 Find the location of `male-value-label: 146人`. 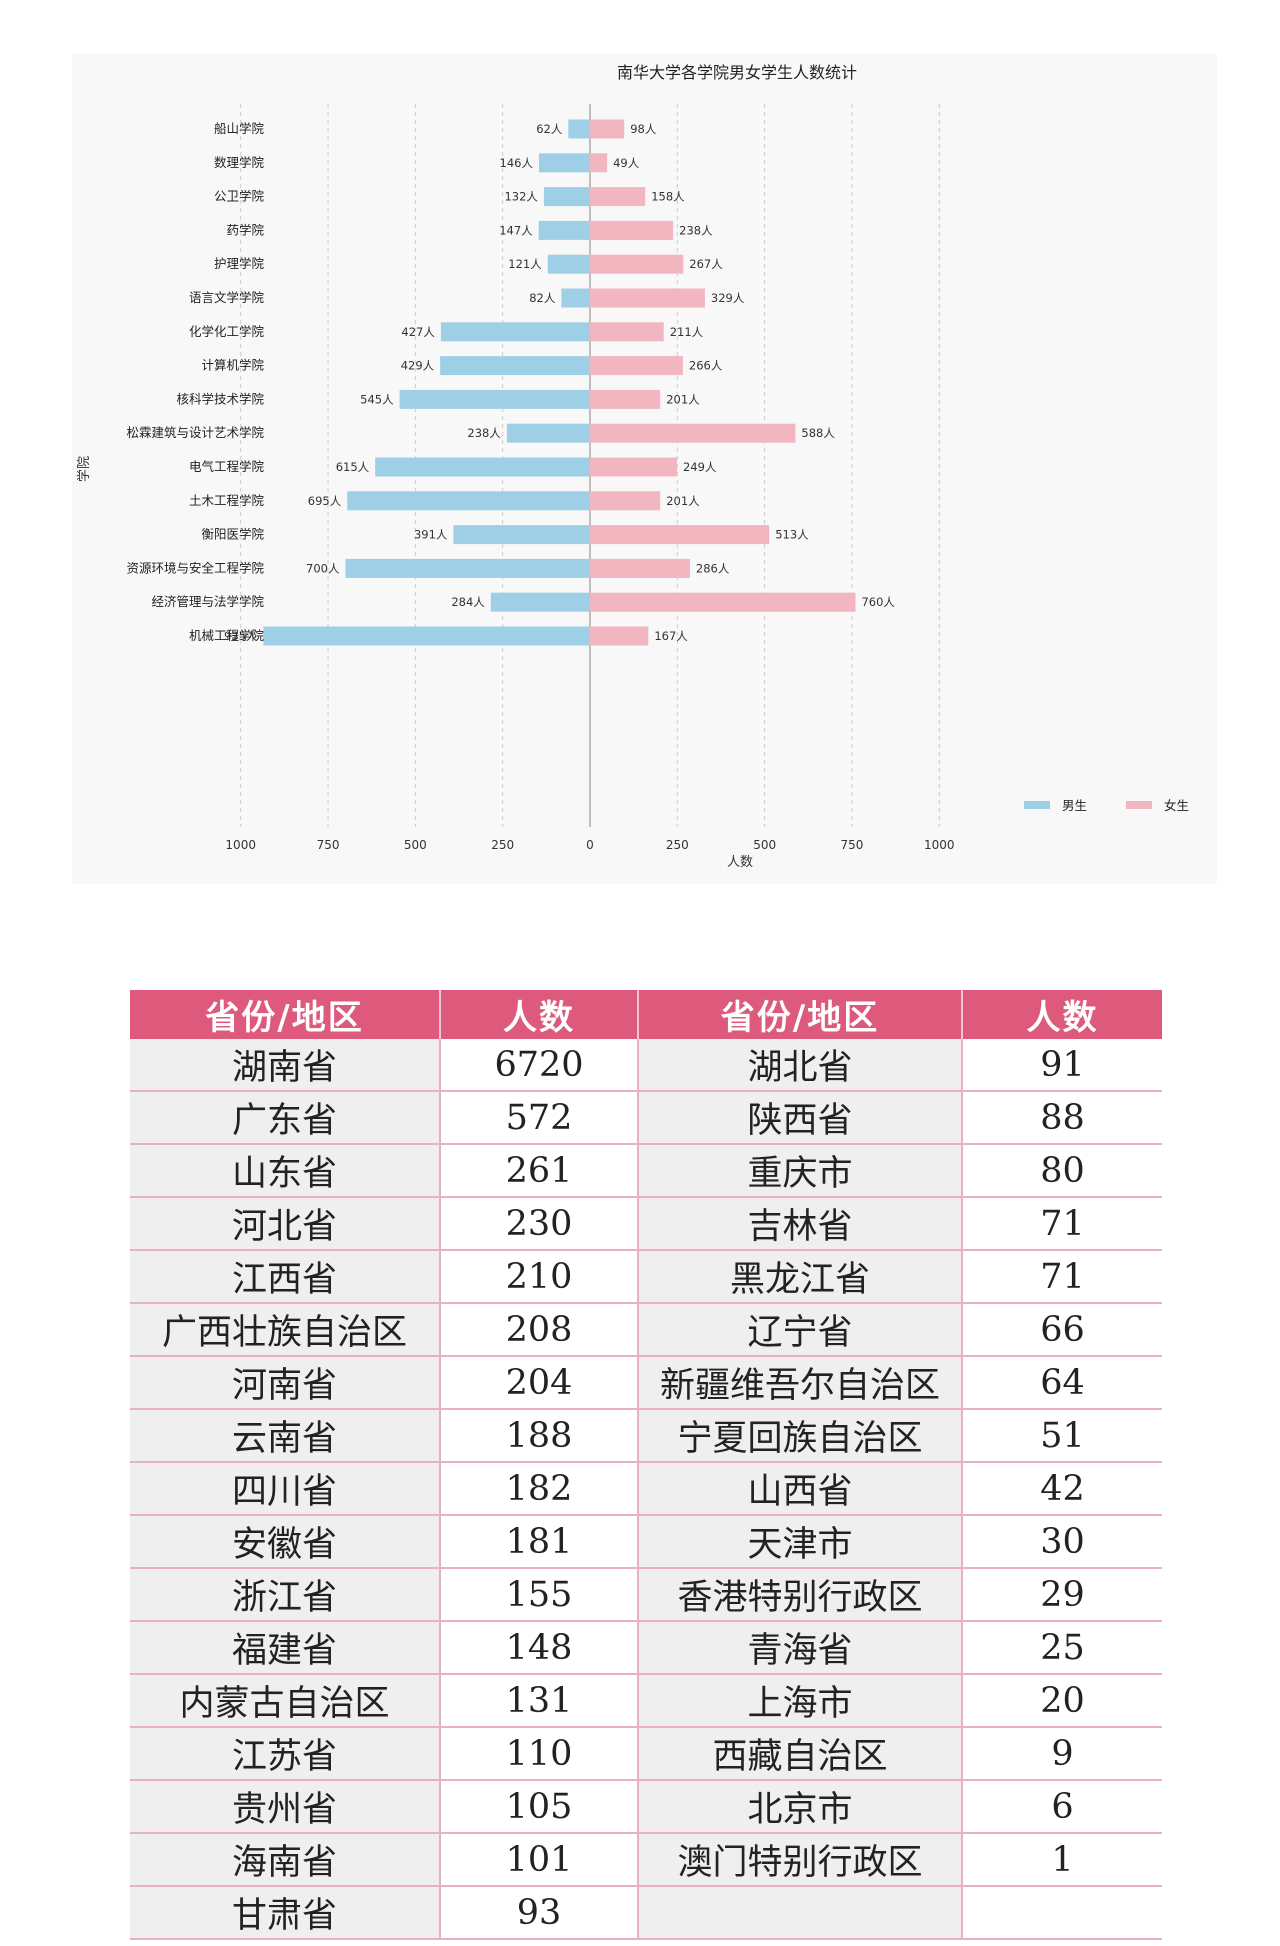

male-value-label: 146人 is located at coordinates (517, 163).